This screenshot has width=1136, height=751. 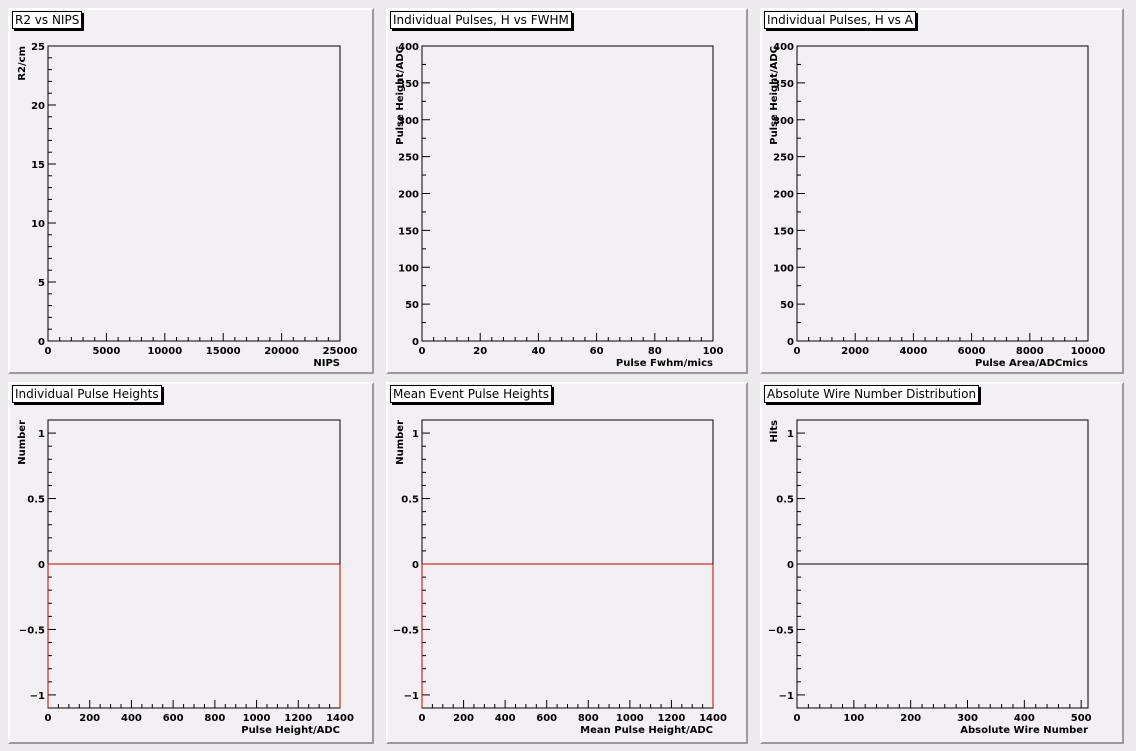 I want to click on x-tick-label: 500, so click(x=1081, y=718).